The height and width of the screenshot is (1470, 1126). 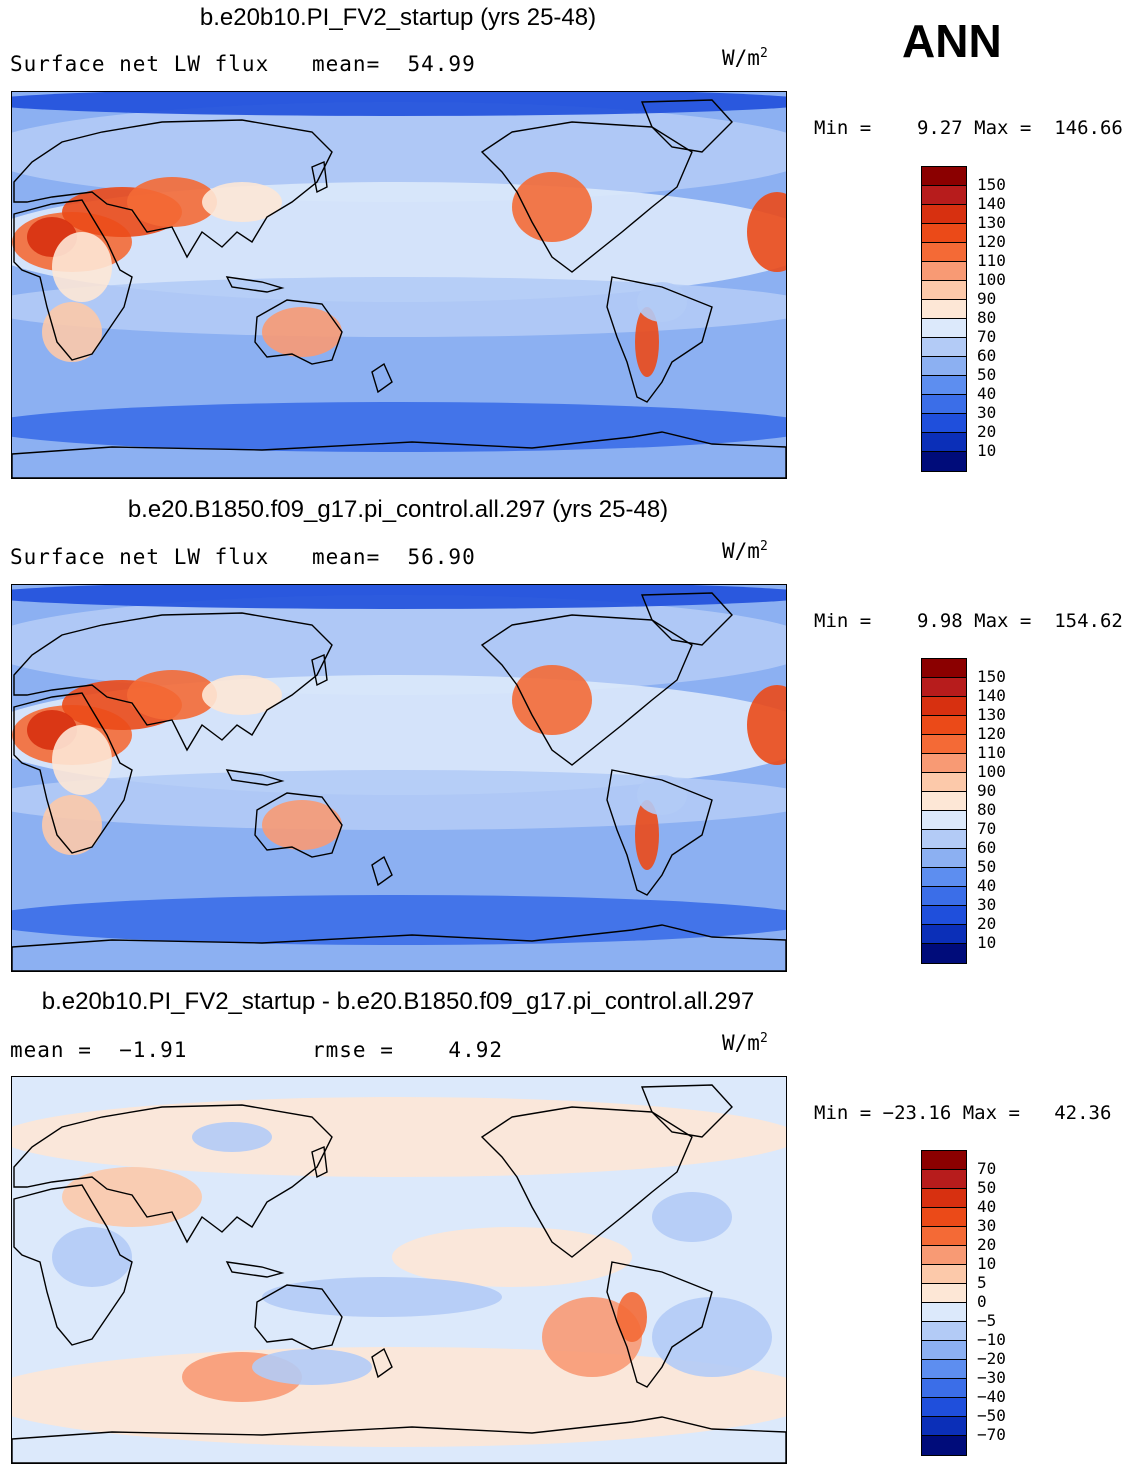 What do you see at coordinates (991, 260) in the screenshot?
I see `colorbar-tick-label: 110` at bounding box center [991, 260].